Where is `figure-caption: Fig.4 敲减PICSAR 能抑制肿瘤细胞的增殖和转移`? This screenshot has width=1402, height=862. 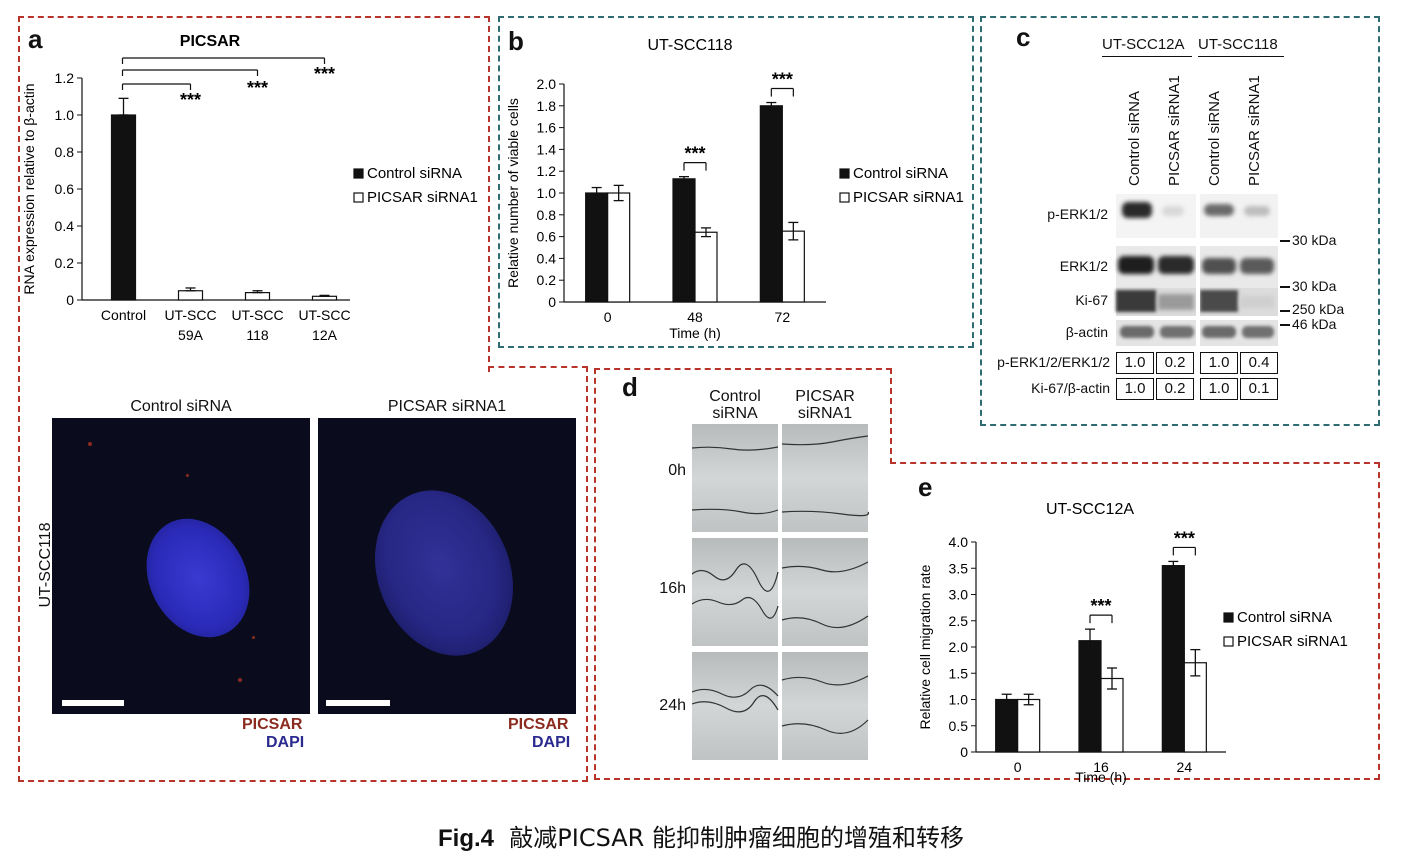 figure-caption: Fig.4 敲减PICSAR 能抑制肿瘤细胞的增殖和转移 is located at coordinates (701, 835).